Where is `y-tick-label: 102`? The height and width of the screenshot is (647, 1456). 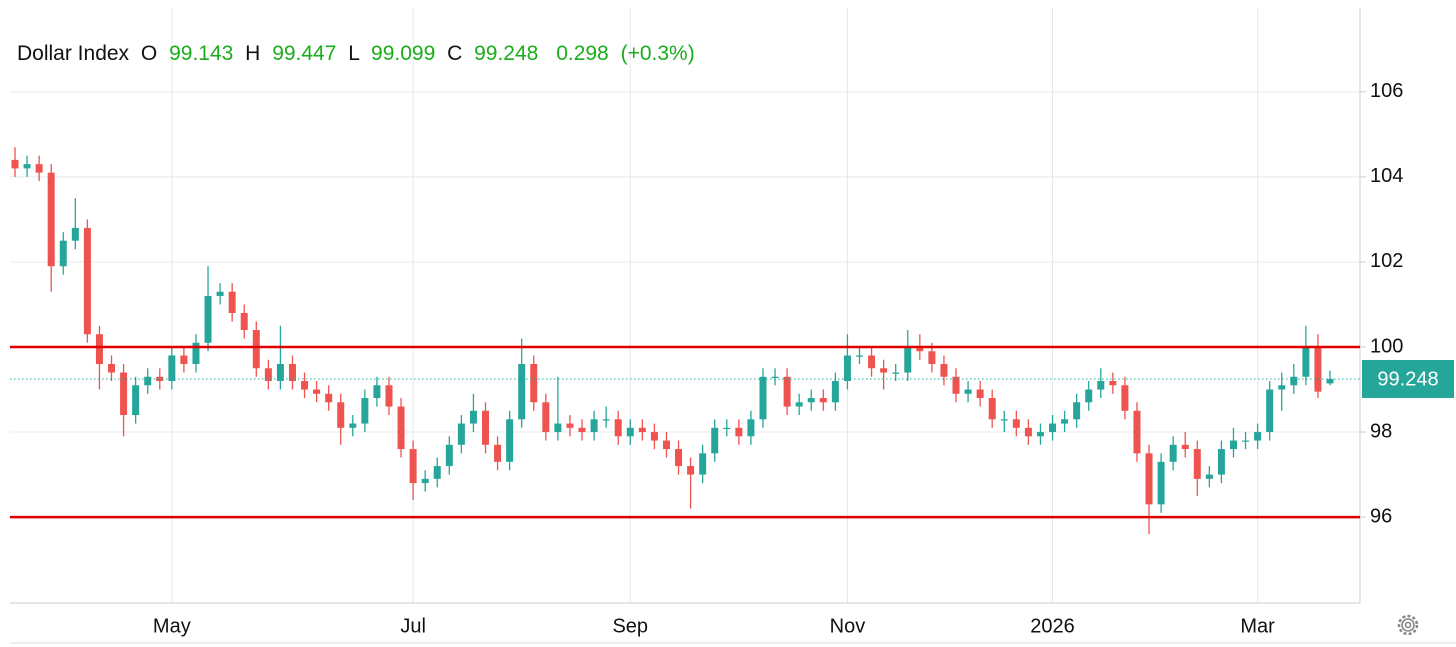 y-tick-label: 102 is located at coordinates (1386, 261).